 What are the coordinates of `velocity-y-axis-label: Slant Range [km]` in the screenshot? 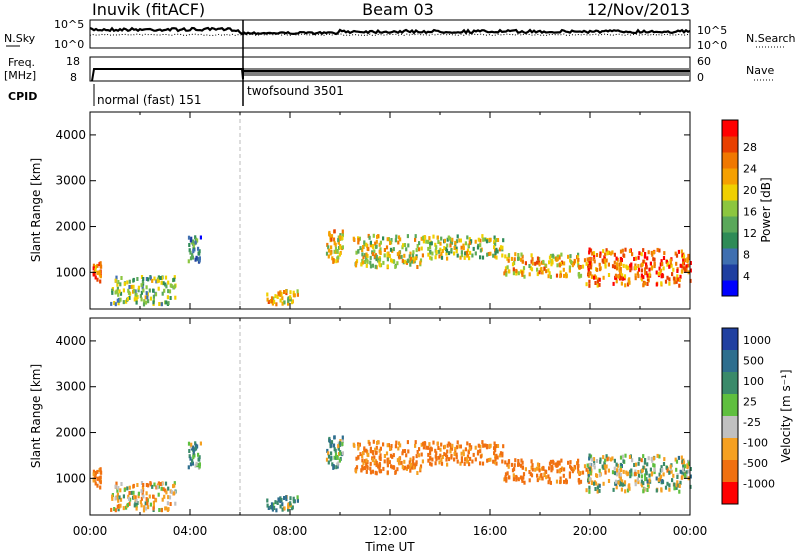 It's located at (36, 416).